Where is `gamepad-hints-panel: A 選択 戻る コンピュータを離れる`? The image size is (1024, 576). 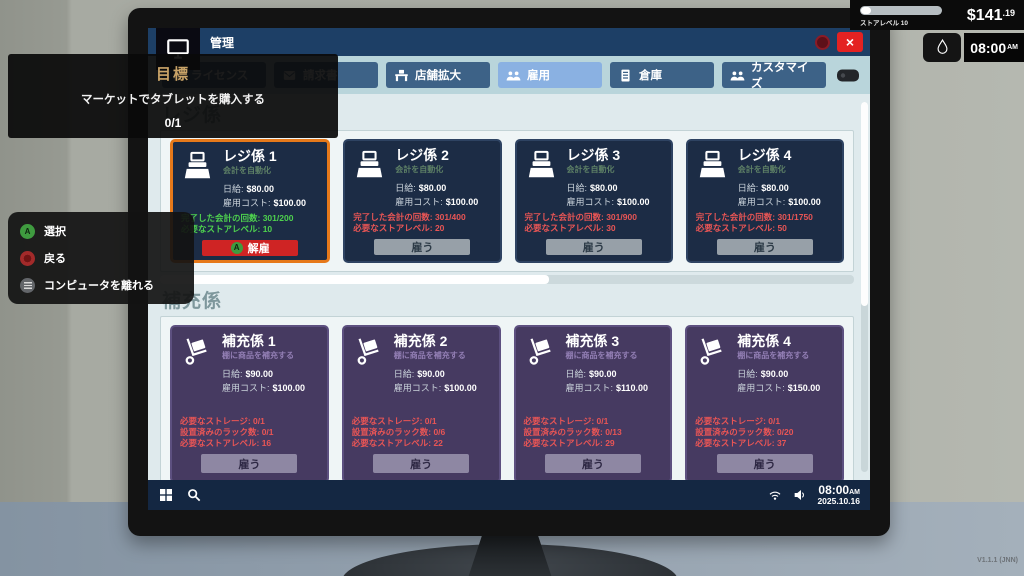 gamepad-hints-panel: A 選択 戻る コンピュータを離れる is located at coordinates (101, 258).